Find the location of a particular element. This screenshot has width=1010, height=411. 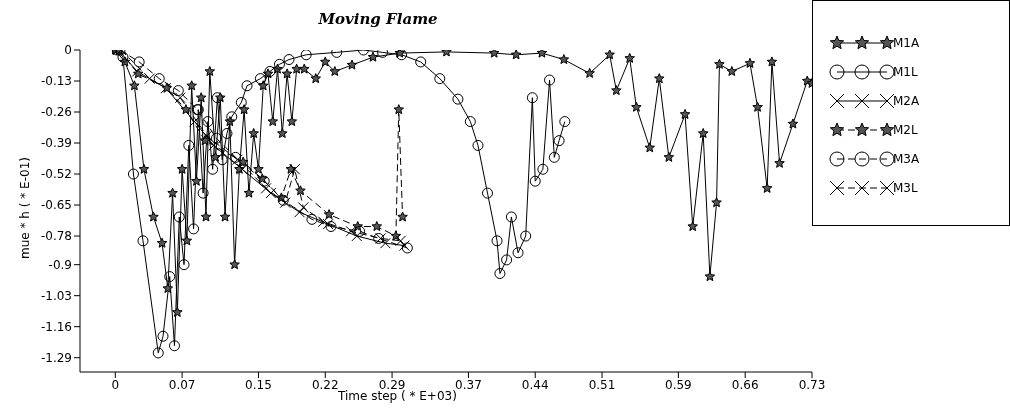

y-tick-label: -0.52 is located at coordinates (56, 174).